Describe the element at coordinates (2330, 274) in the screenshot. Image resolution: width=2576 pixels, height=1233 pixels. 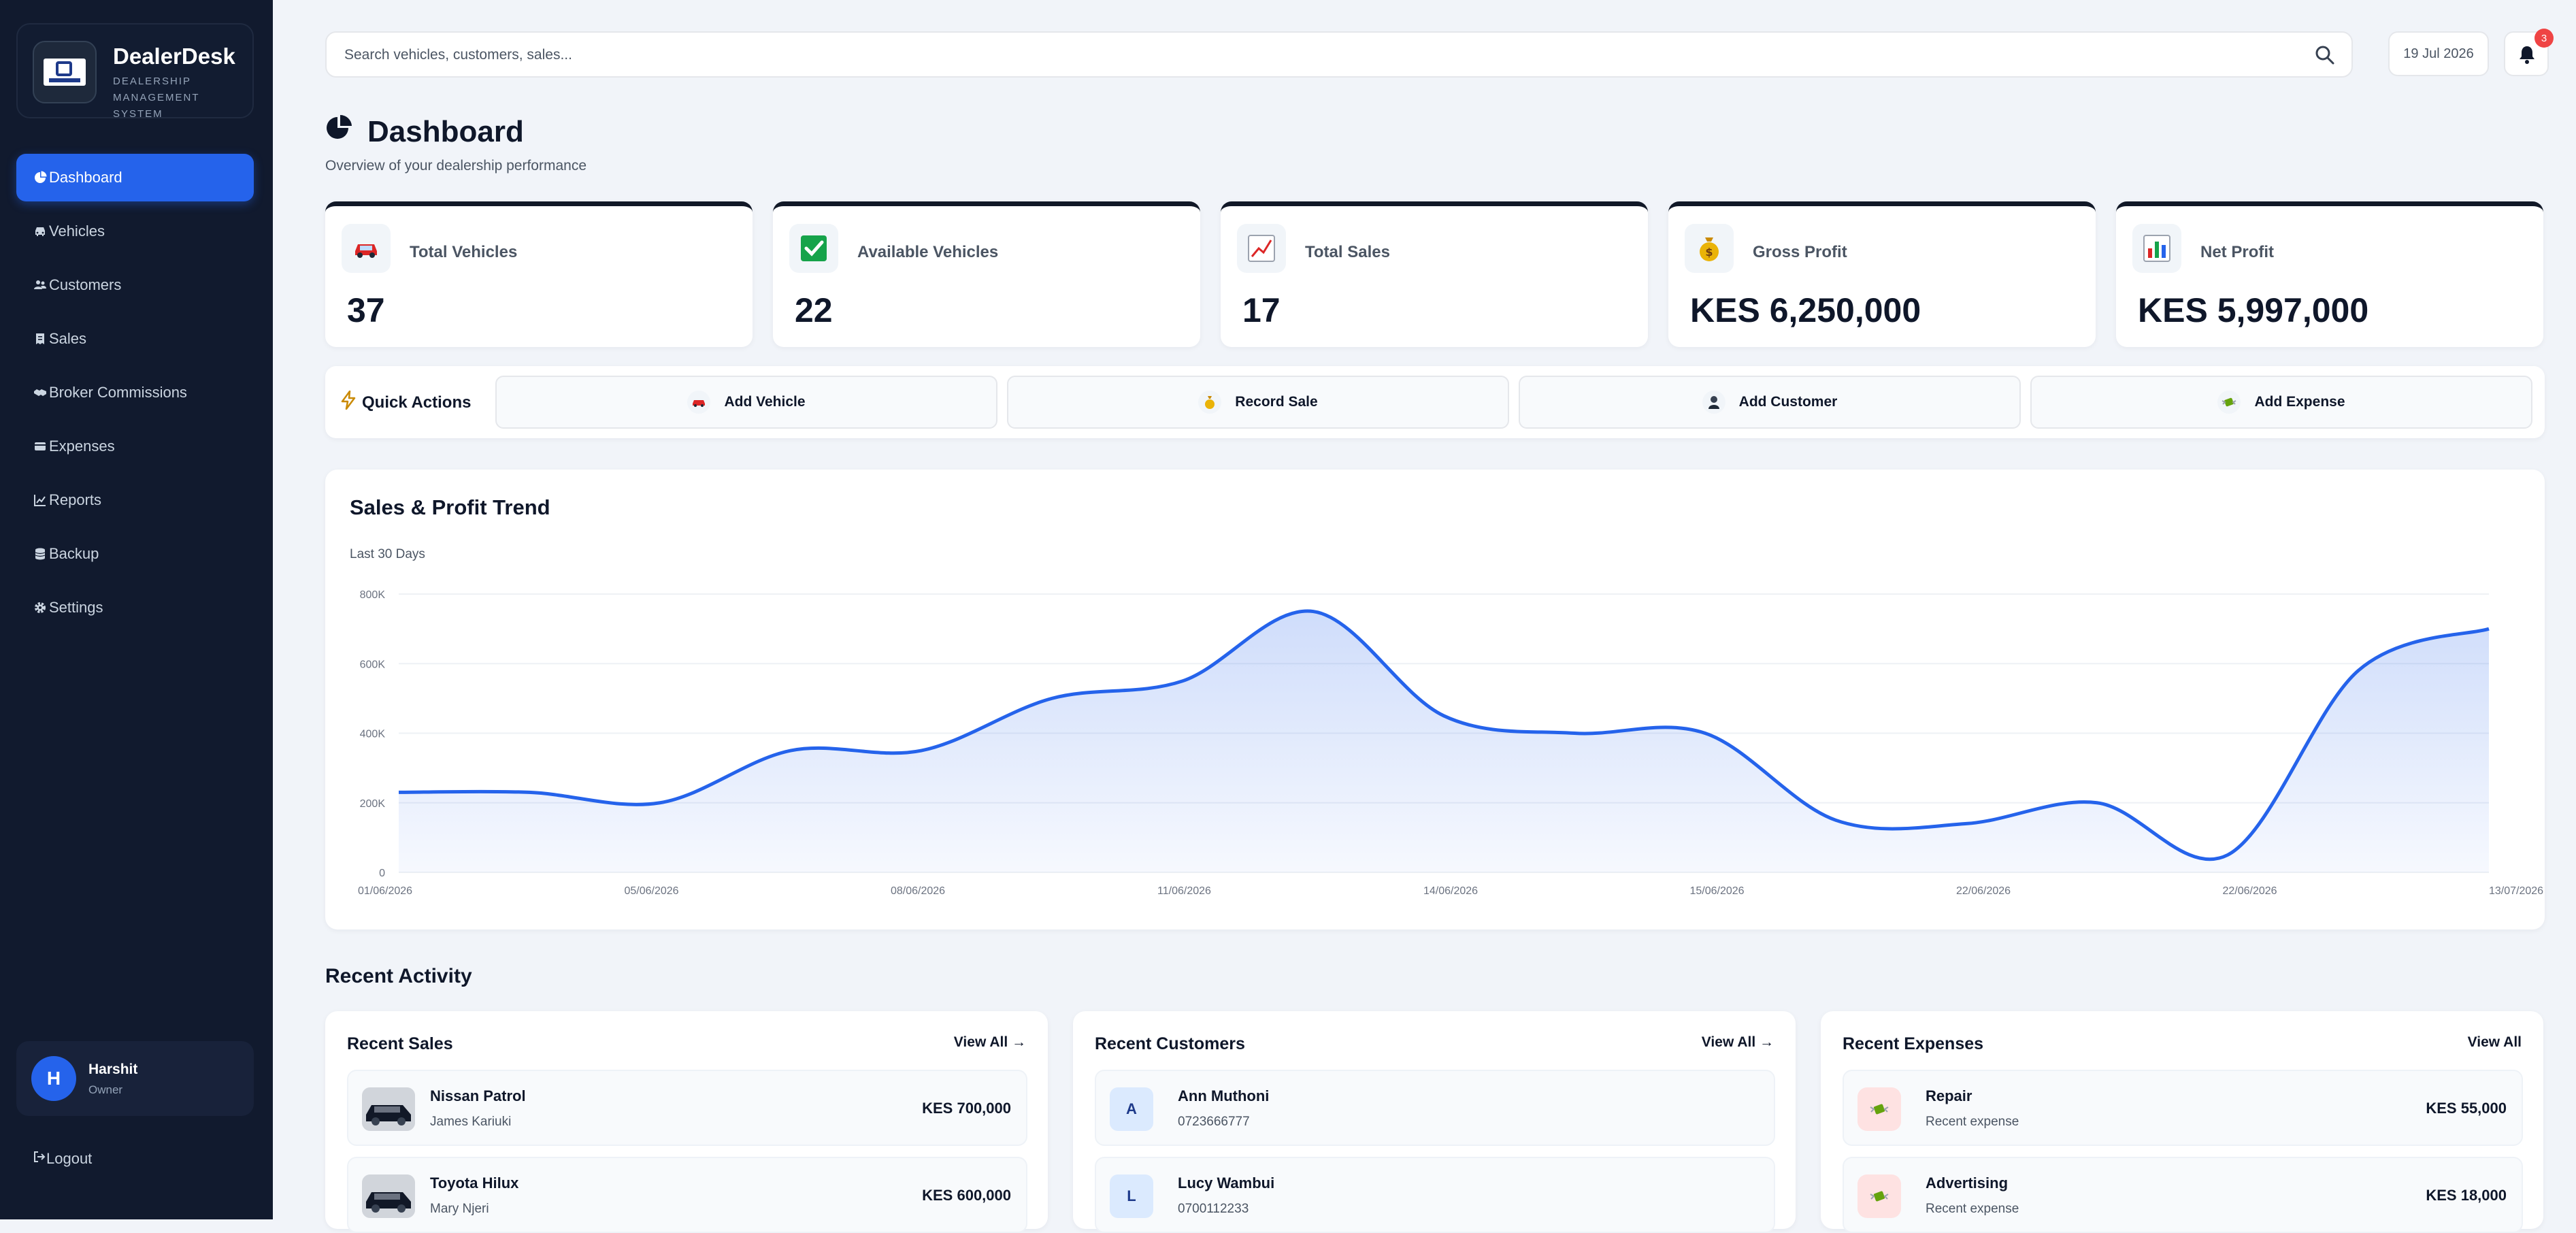
I see `stat-card-net-profit: Net Profit KES 5,997,000` at that location.